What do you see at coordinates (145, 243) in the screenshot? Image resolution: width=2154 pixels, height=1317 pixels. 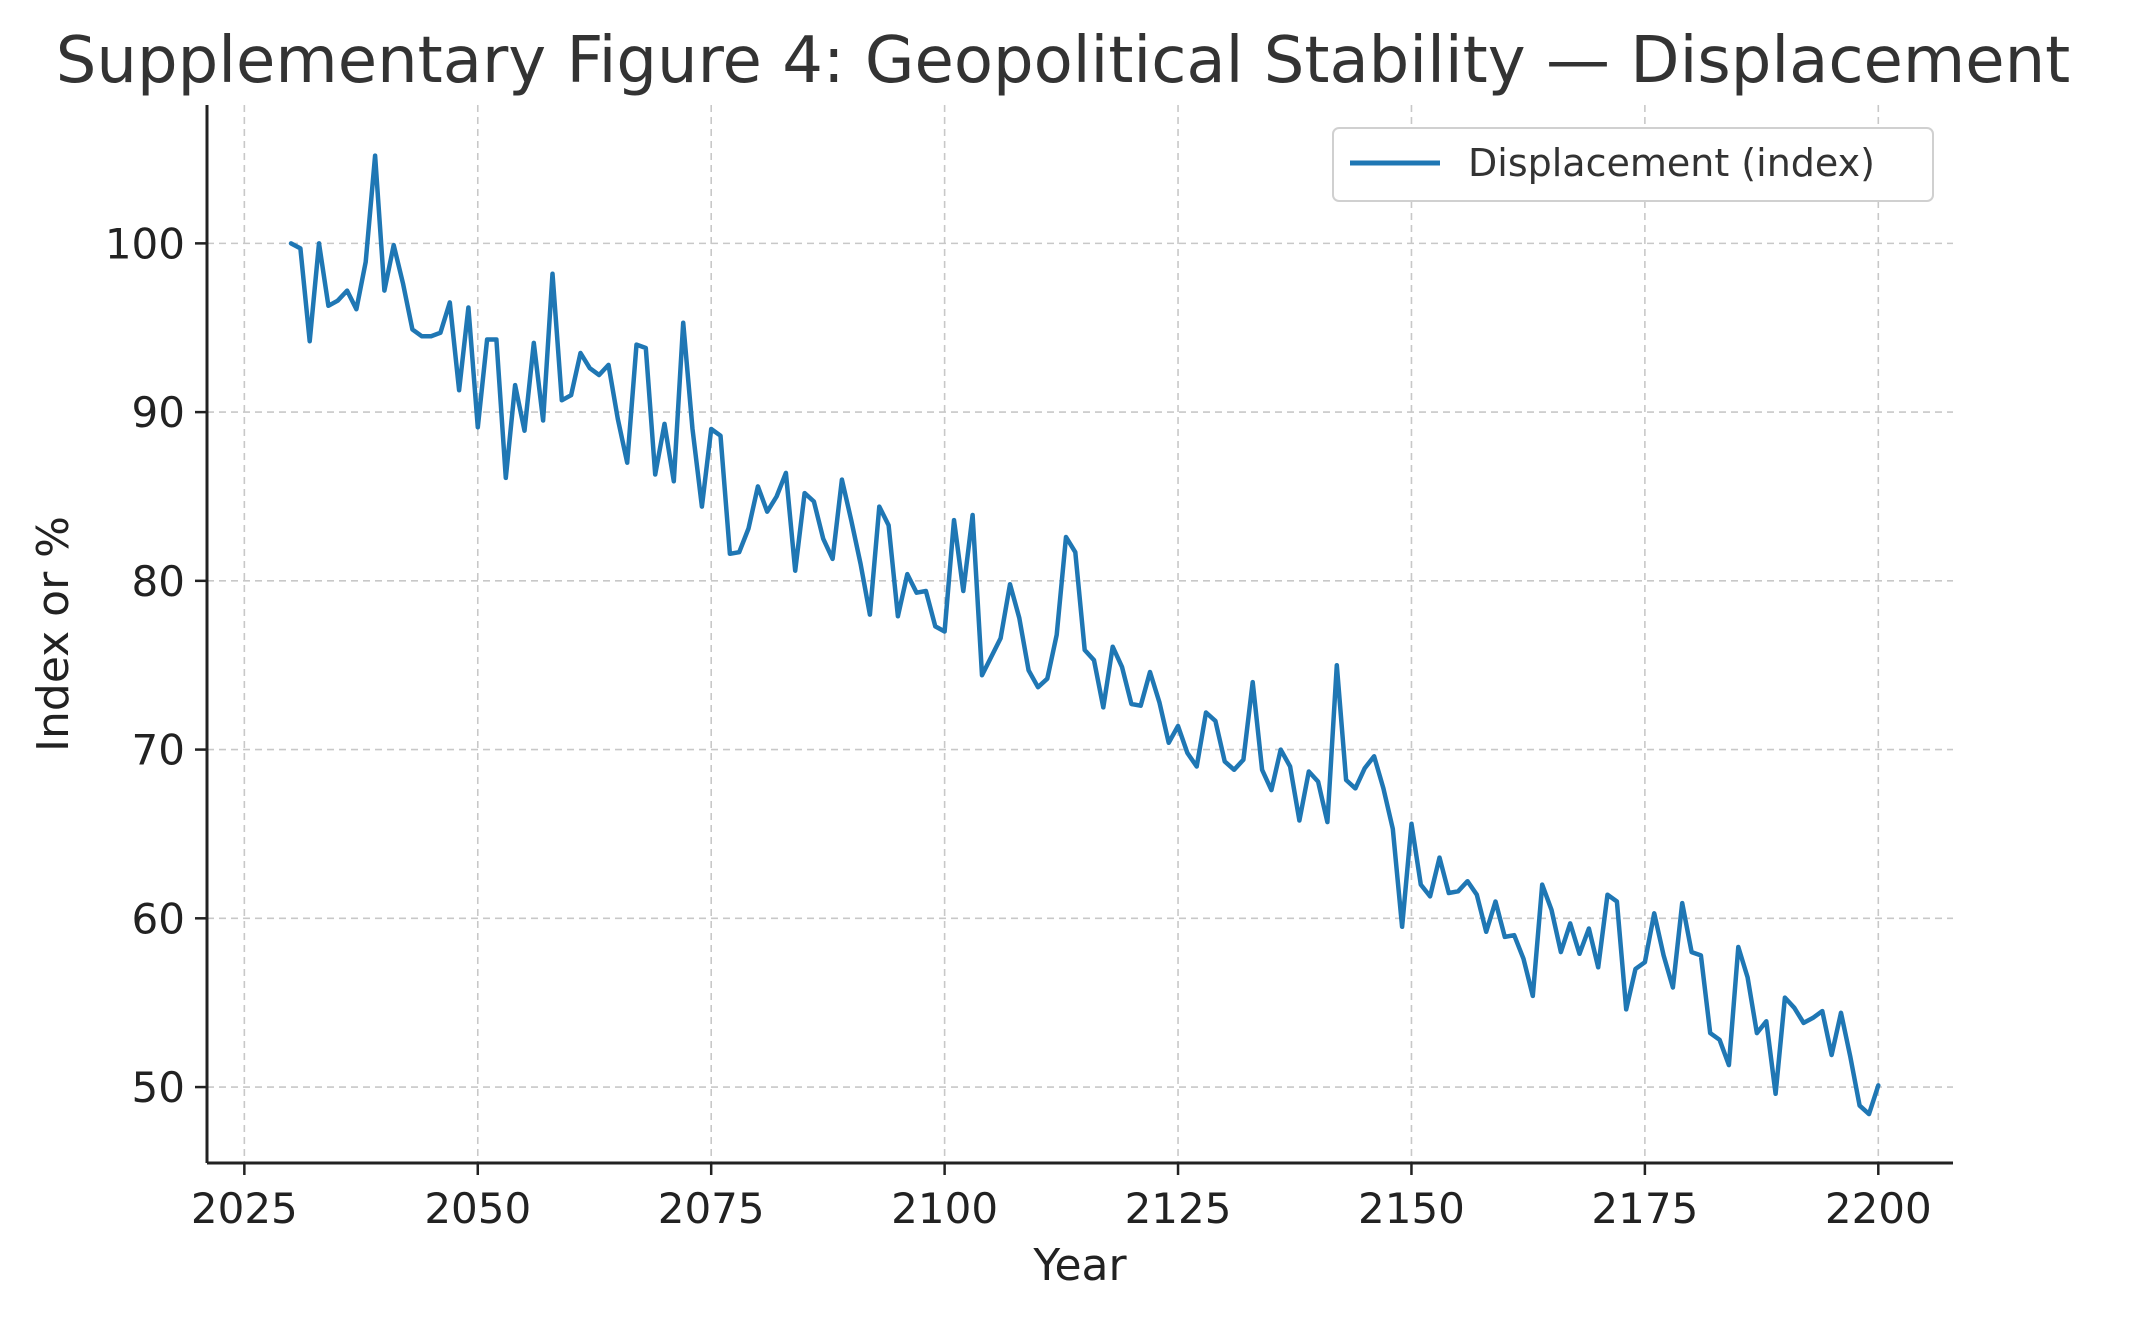 I see `y-tick-label: 100` at bounding box center [145, 243].